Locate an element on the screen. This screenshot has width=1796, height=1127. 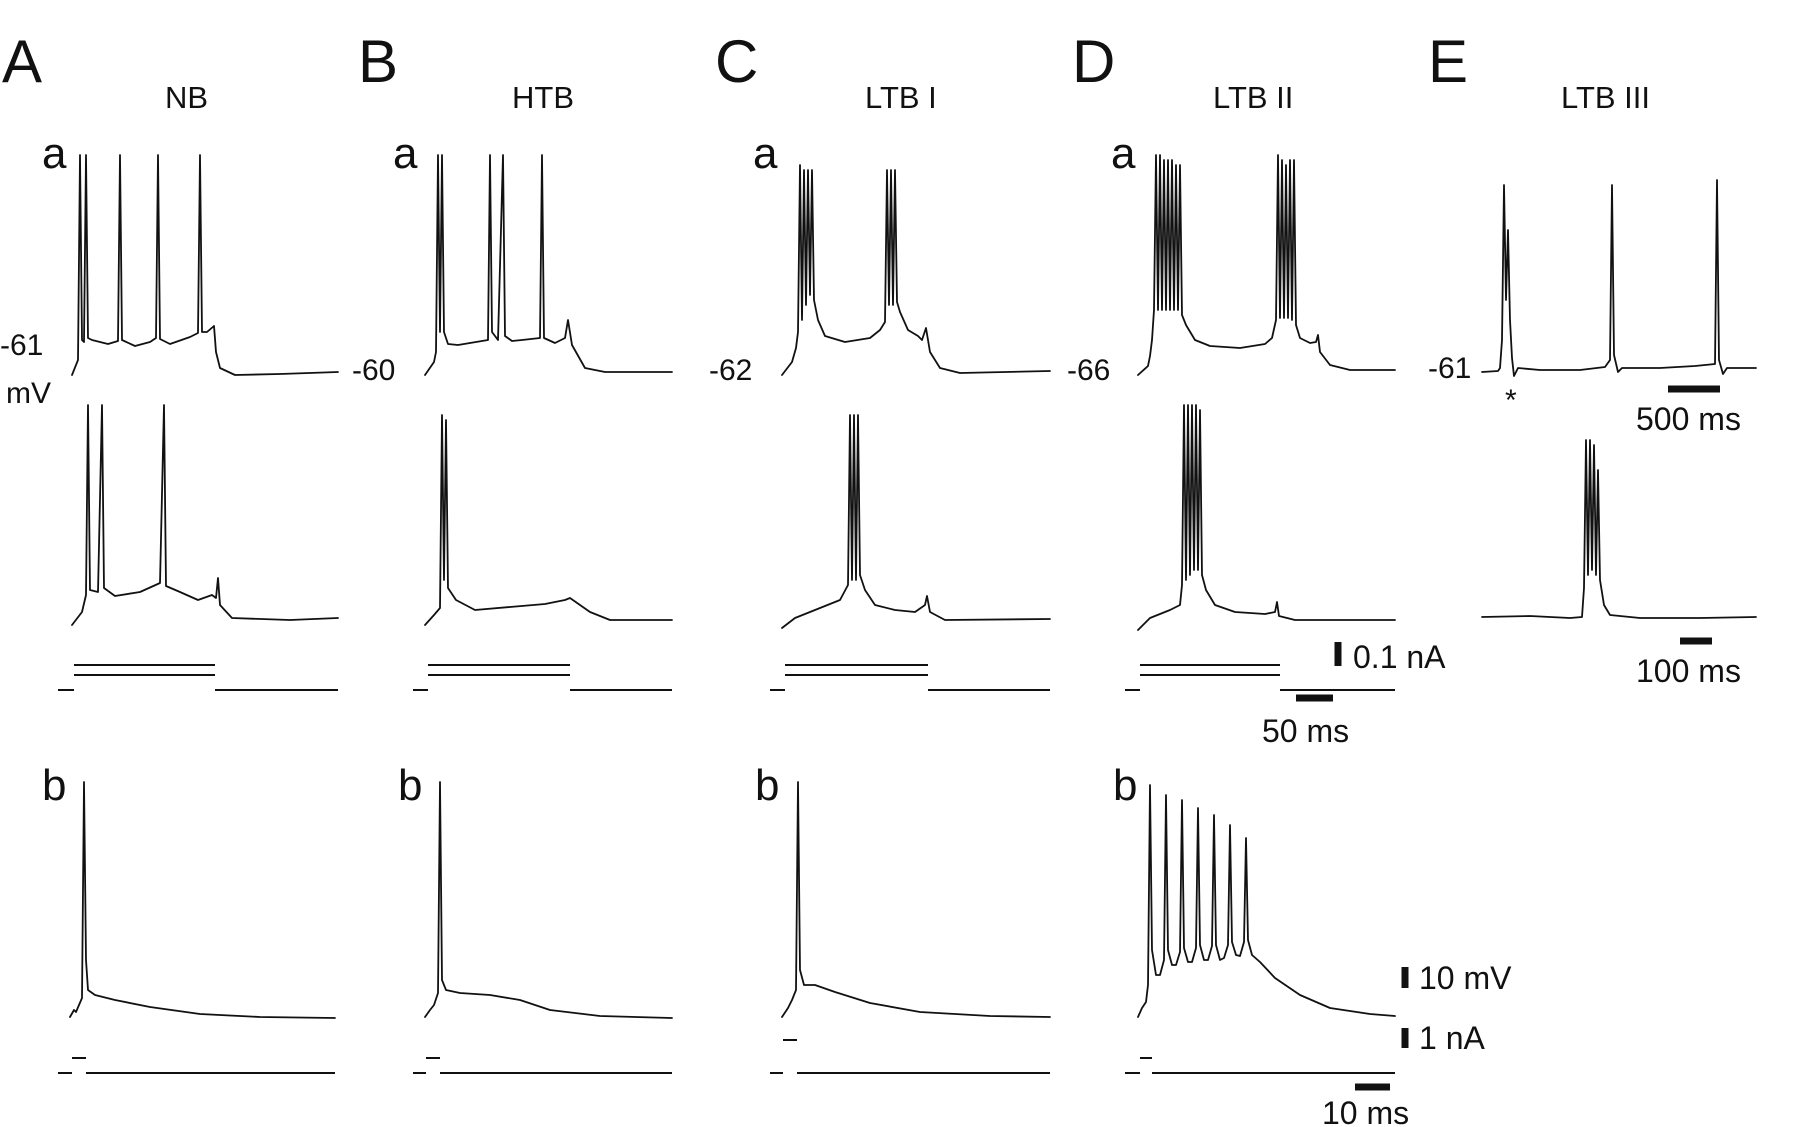
cell-type-ltb-ii: LTB II is located at coordinates (1253, 97).